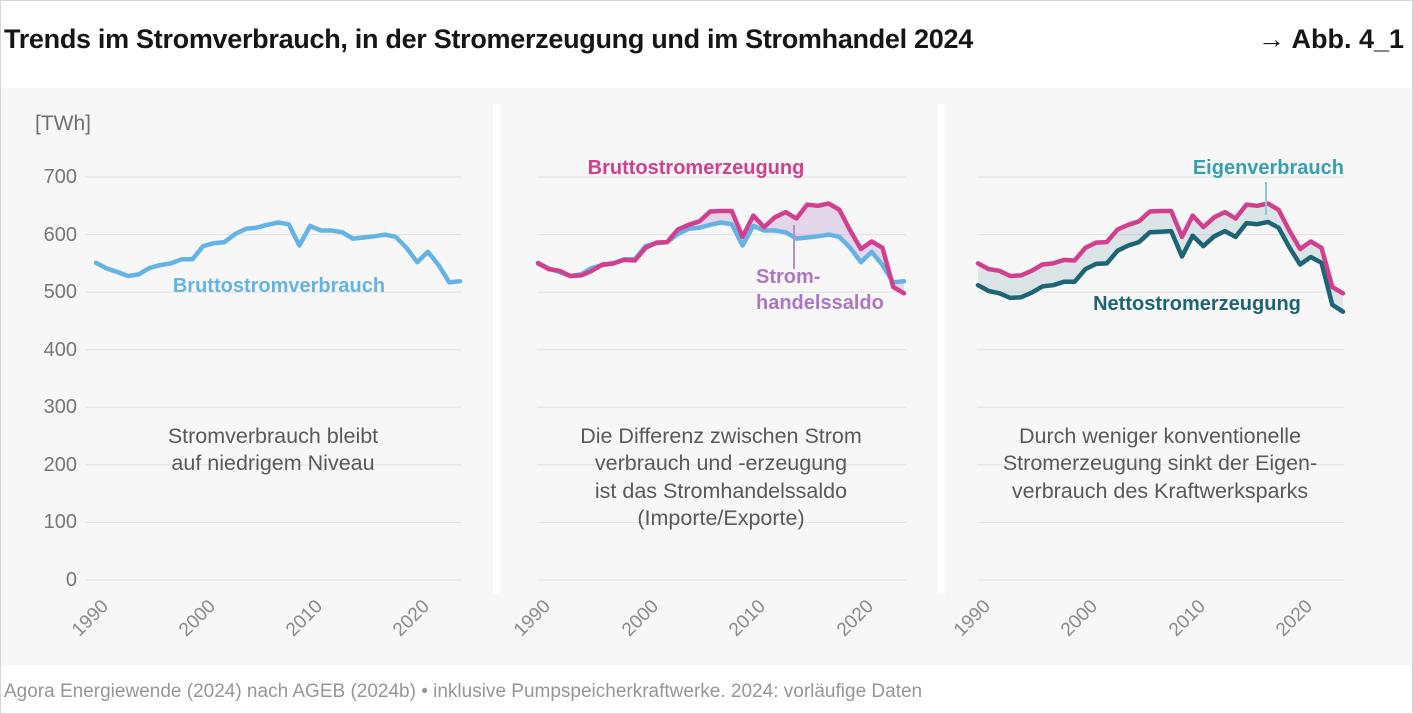  What do you see at coordinates (820, 290) in the screenshot?
I see `label-stromhandelssaldo: Strom- handelssaldo` at bounding box center [820, 290].